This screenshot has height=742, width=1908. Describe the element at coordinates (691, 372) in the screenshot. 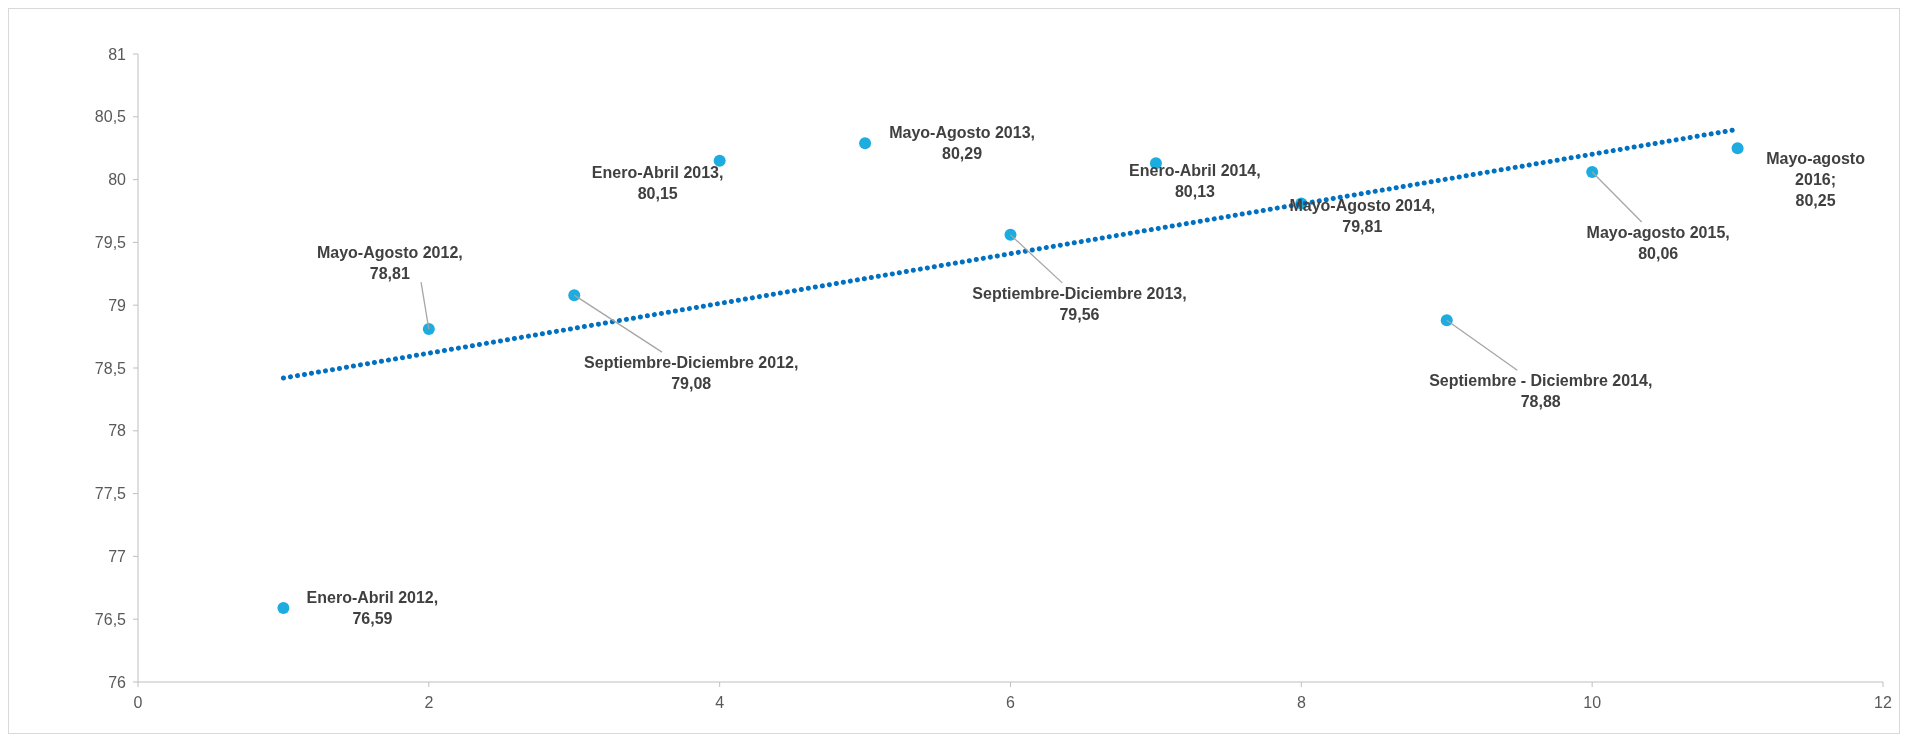

I see `data-label: Septiembre-Diciembre 2012, 79,08` at that location.